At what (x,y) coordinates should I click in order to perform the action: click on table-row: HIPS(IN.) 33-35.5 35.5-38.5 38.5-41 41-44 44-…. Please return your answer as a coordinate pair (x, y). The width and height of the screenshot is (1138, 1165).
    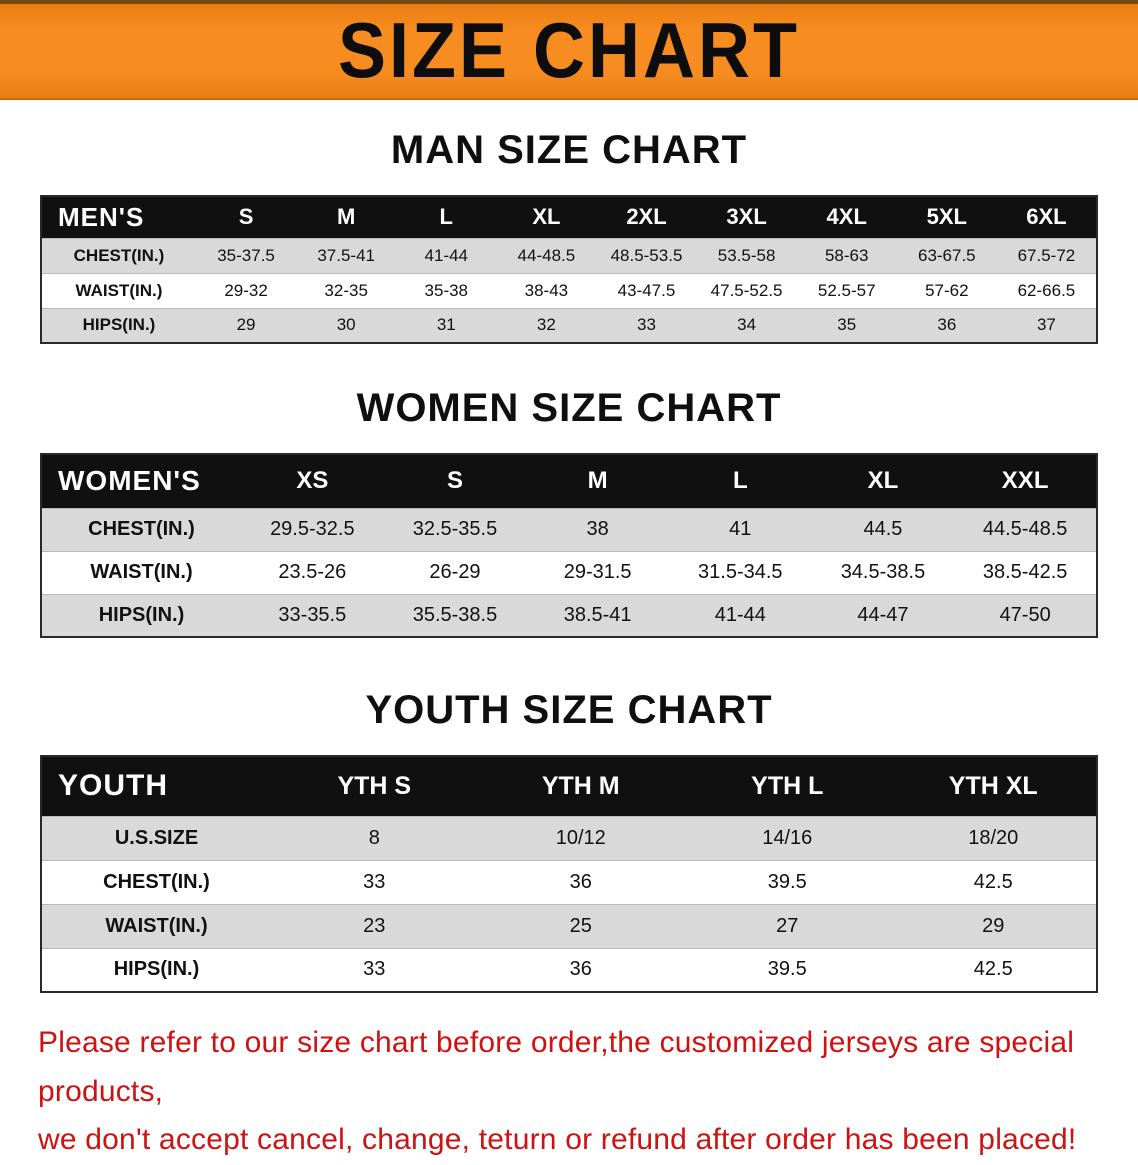
    Looking at the image, I should click on (569, 615).